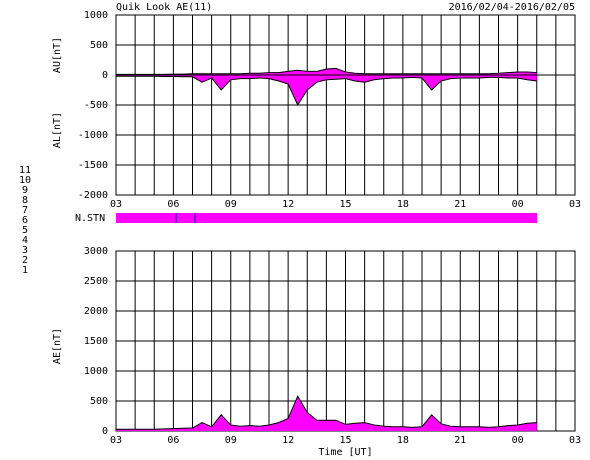 The height and width of the screenshot is (460, 590). I want to click on y-axis-label: AL[nT], so click(57, 130).